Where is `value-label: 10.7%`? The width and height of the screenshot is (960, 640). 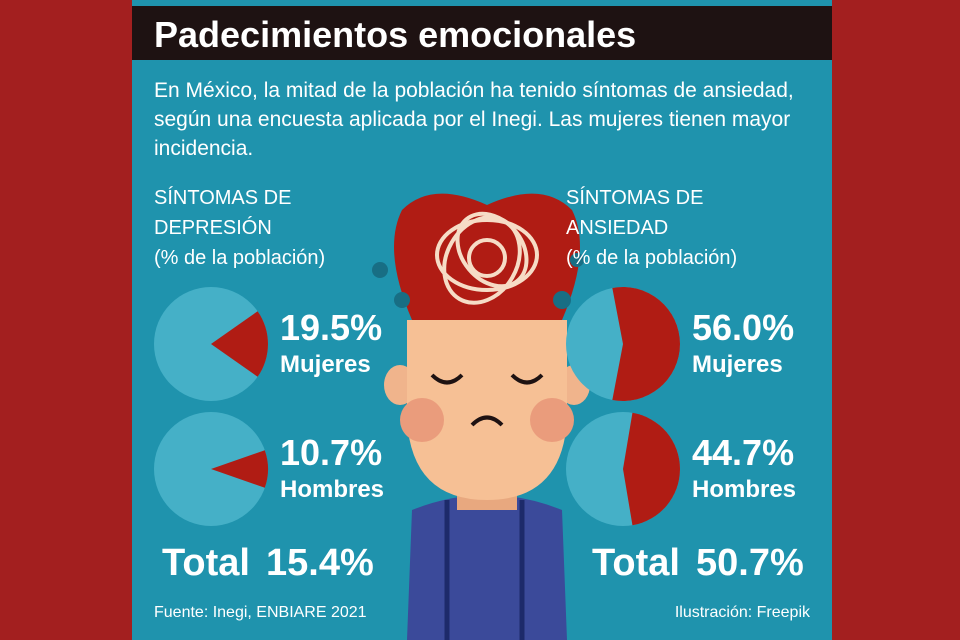
value-label: 10.7% is located at coordinates (331, 452).